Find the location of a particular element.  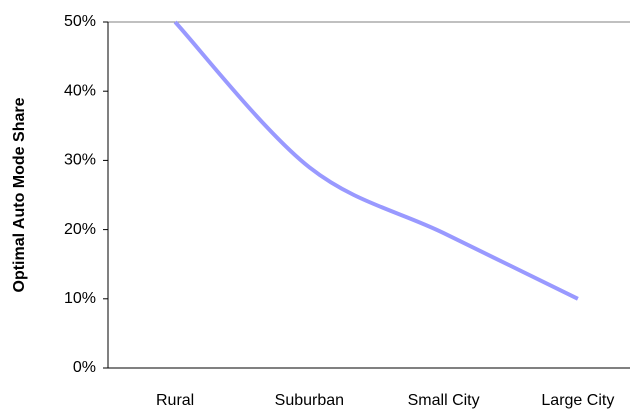

y-tick-label: 50% is located at coordinates (80, 21).